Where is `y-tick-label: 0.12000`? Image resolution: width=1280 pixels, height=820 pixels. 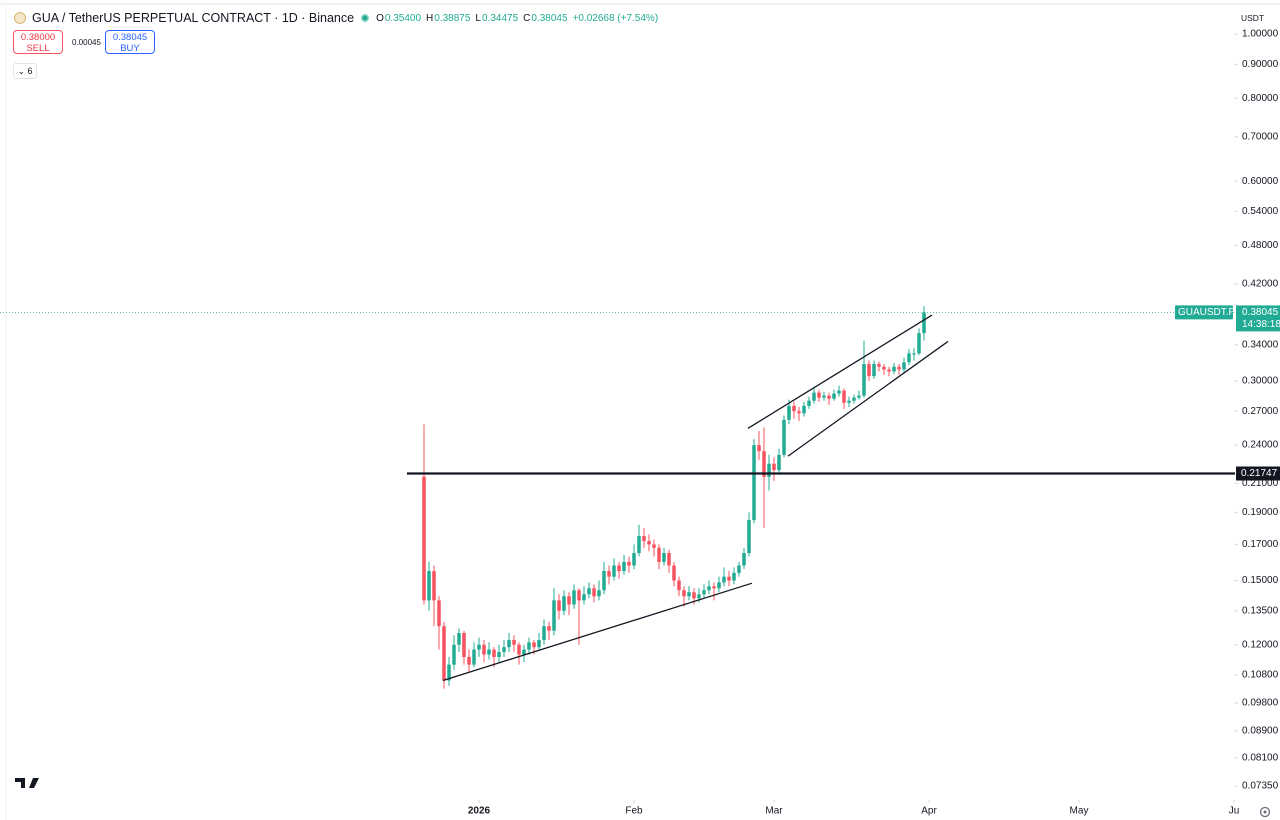
y-tick-label: 0.12000 is located at coordinates (1260, 644).